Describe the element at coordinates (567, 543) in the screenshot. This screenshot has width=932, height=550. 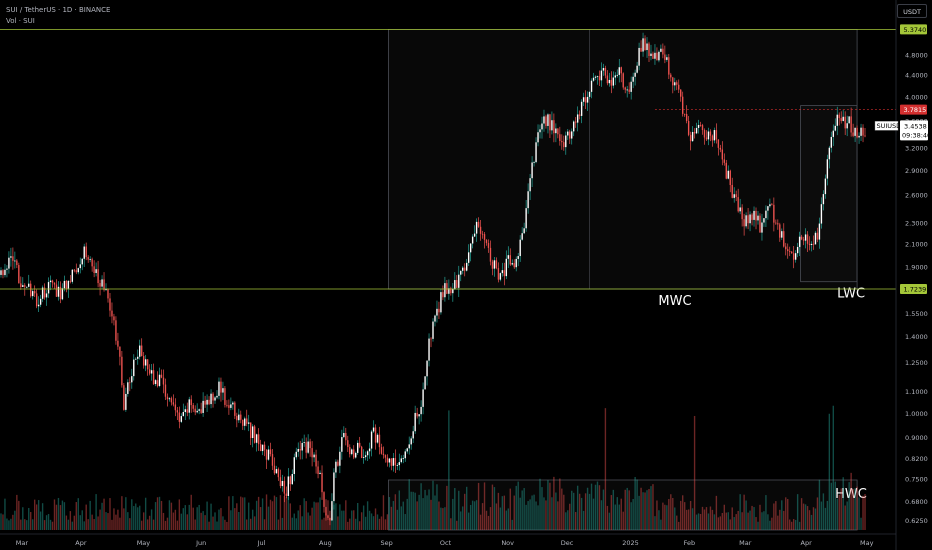
I see `x-tick-label: Dec` at that location.